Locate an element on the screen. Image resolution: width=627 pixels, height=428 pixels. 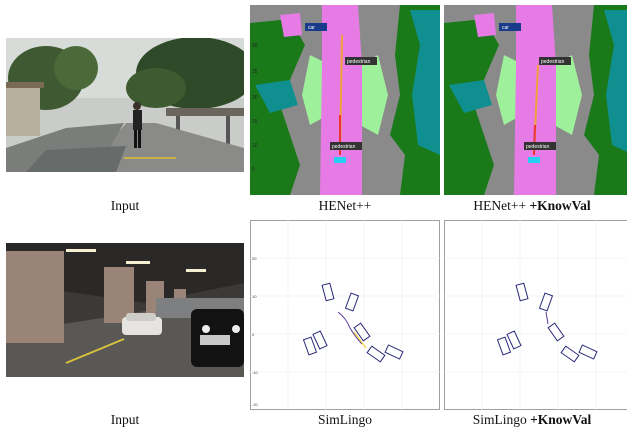
y-tick: 15 is located at coordinates (255, 122).